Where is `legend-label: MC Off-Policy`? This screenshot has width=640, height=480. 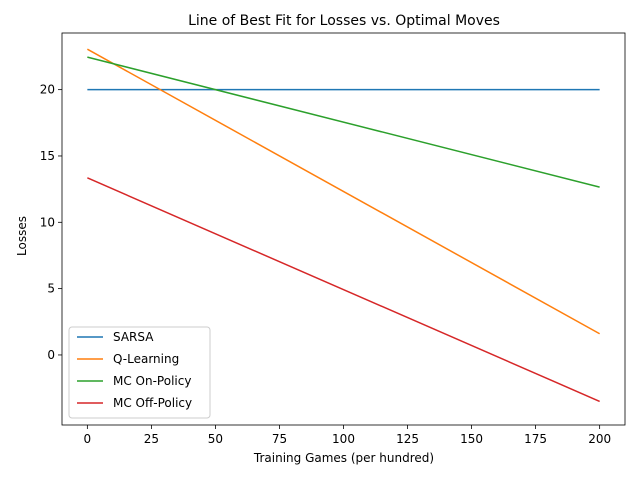 legend-label: MC Off-Policy is located at coordinates (152, 403).